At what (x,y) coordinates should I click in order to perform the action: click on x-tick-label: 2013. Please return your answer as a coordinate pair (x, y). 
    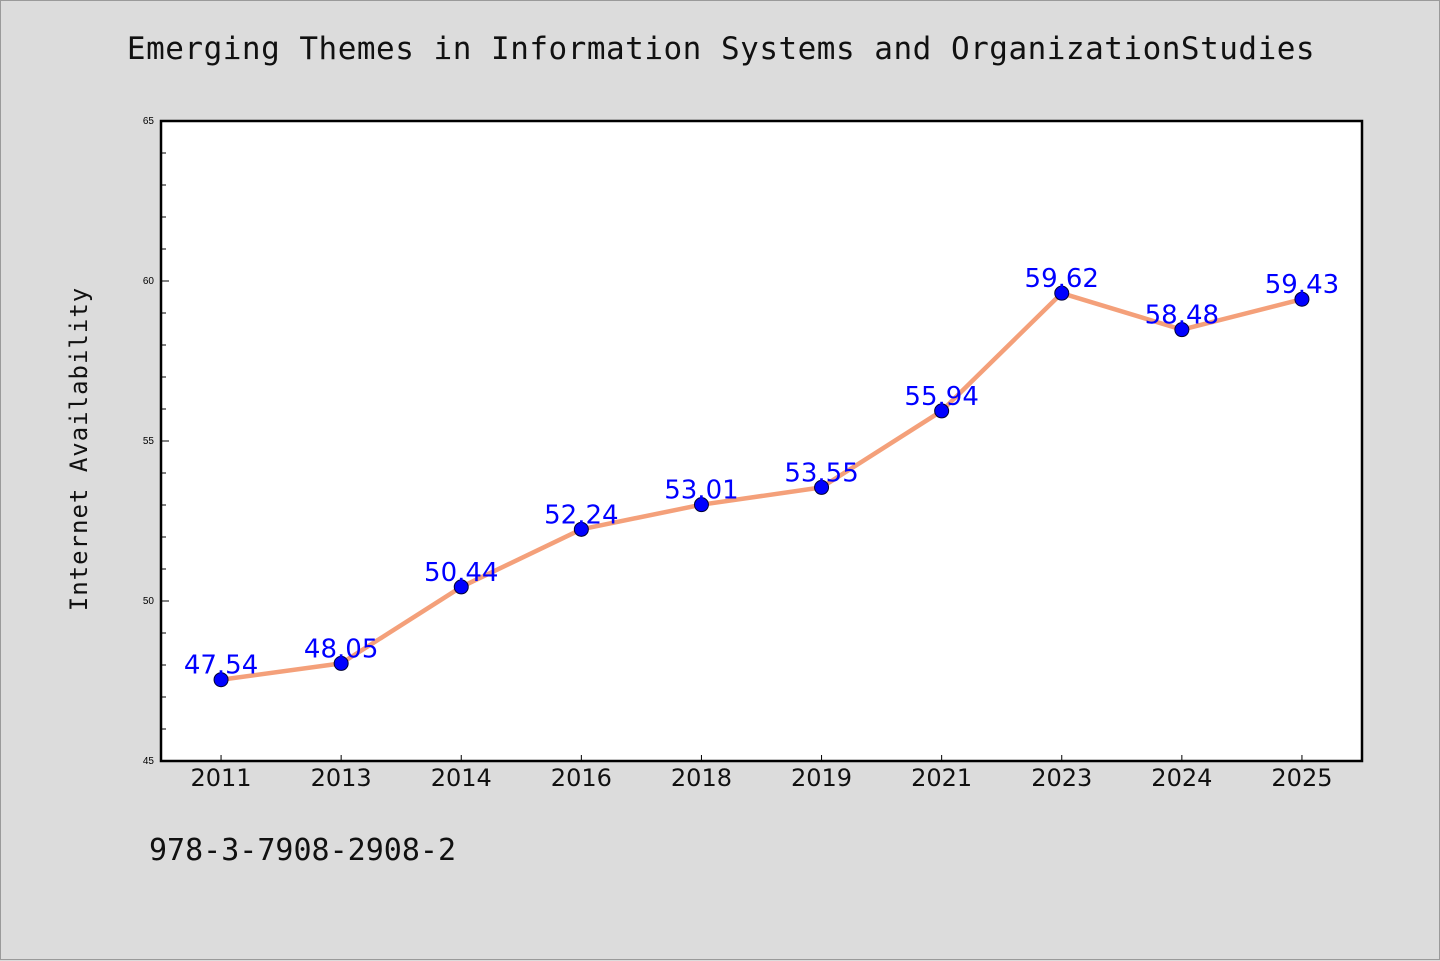
    Looking at the image, I should click on (341, 778).